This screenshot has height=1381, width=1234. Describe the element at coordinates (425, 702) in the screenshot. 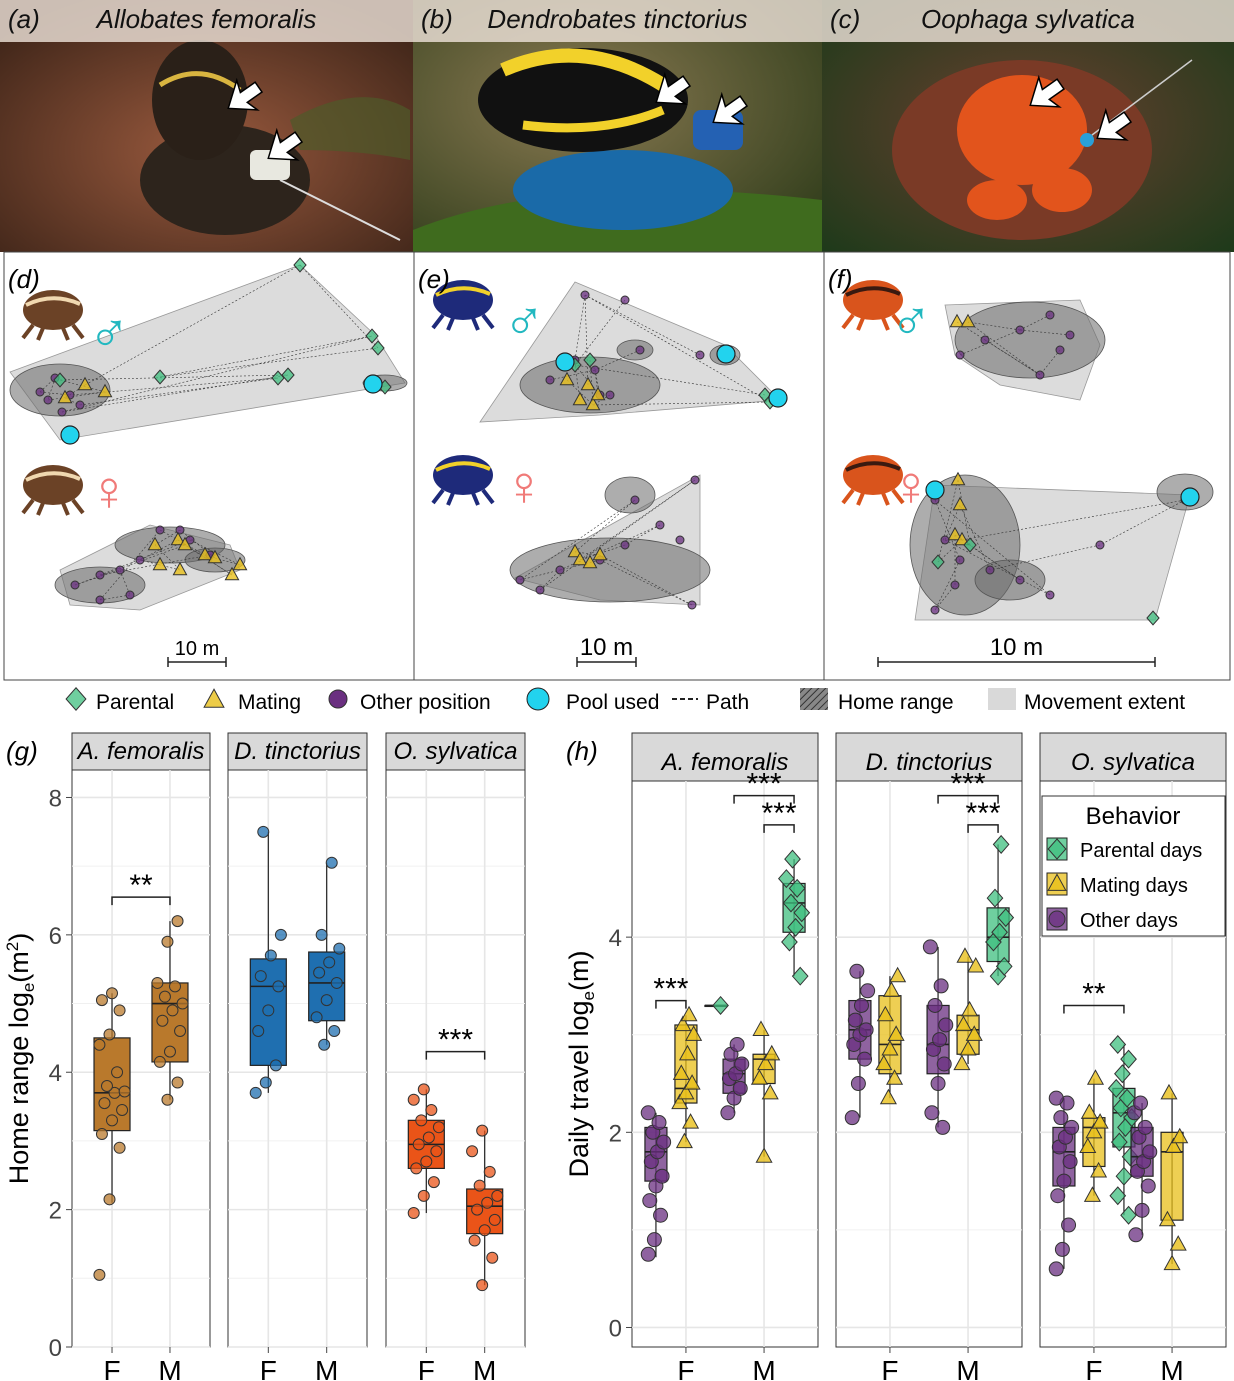

I see `legend-label: Other position` at that location.